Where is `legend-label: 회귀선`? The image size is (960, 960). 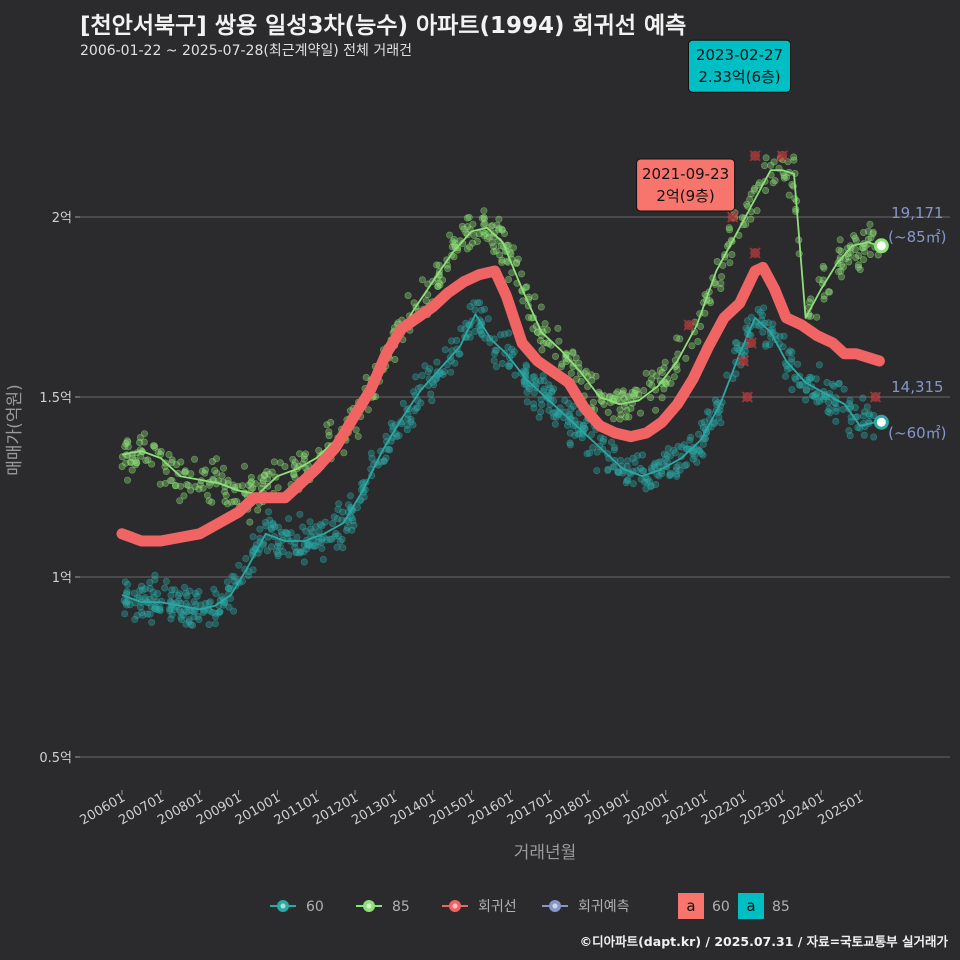 legend-label: 회귀선 is located at coordinates (497, 907).